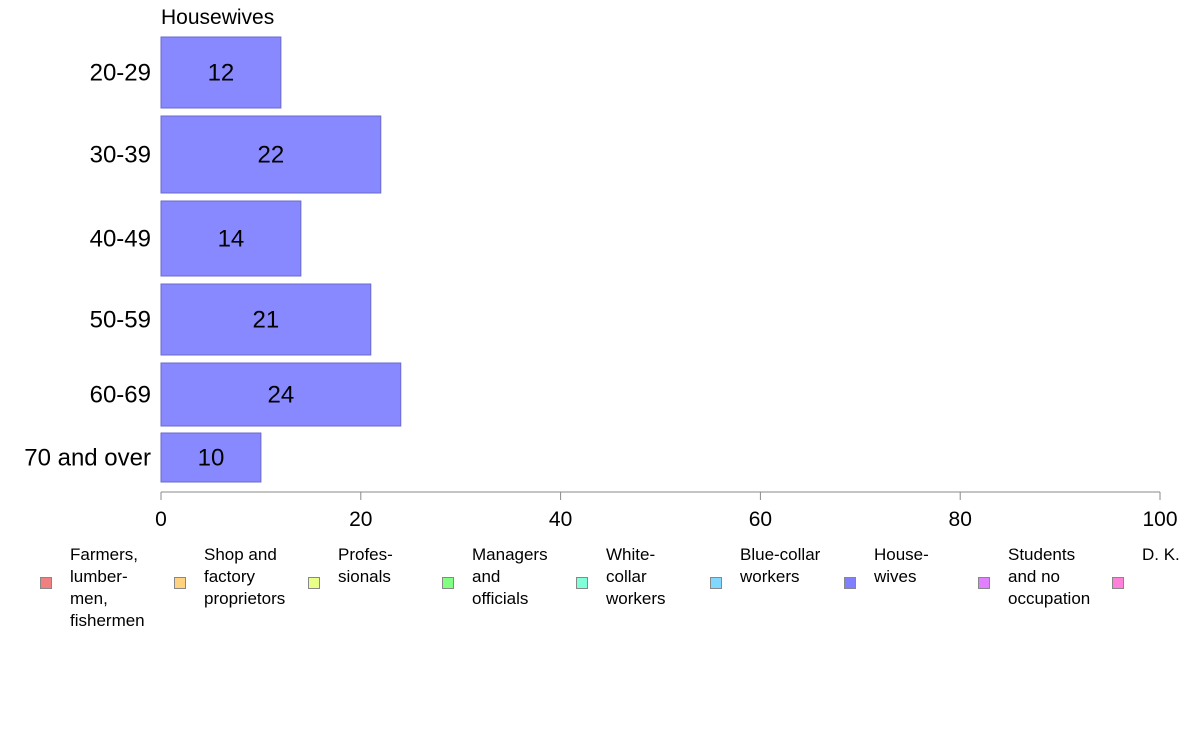 The height and width of the screenshot is (736, 1188). Describe the element at coordinates (360, 519) in the screenshot. I see `x-tick-label: 20` at that location.